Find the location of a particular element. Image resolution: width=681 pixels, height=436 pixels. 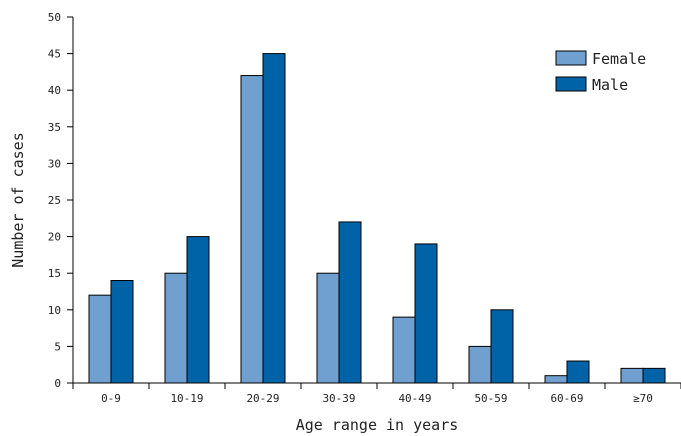

y-axis-title: Number of cases is located at coordinates (18, 199).